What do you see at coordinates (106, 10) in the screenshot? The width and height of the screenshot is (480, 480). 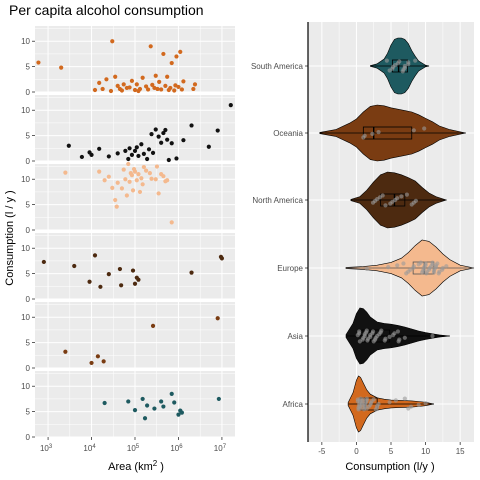 I see `figure-title: Per capita alcohol consumption` at bounding box center [106, 10].